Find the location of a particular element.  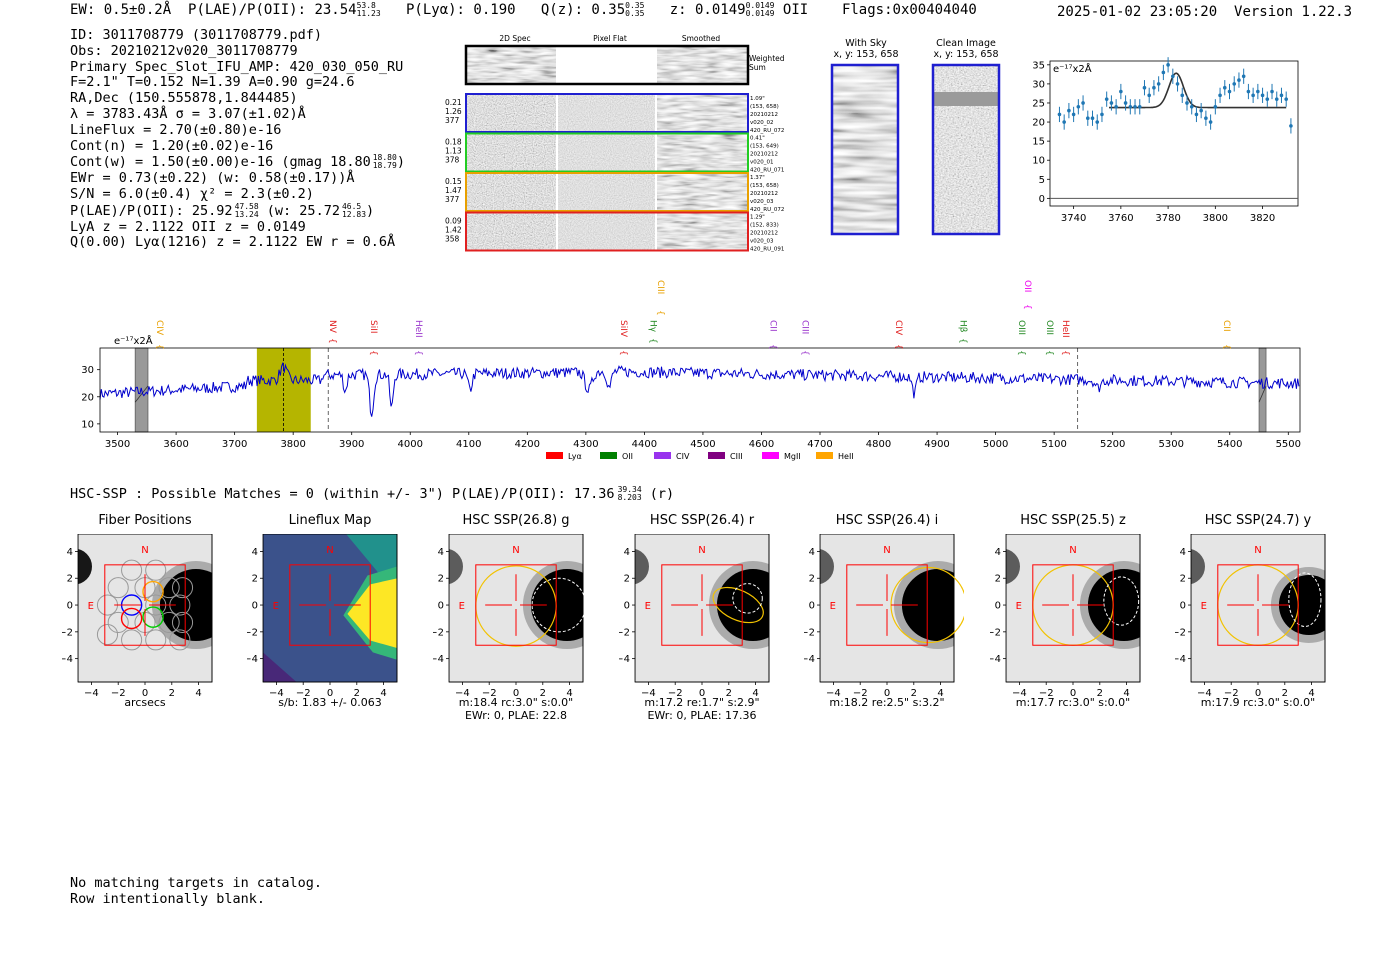

zoom-xtick-label: 3820 is located at coordinates (1262, 218).